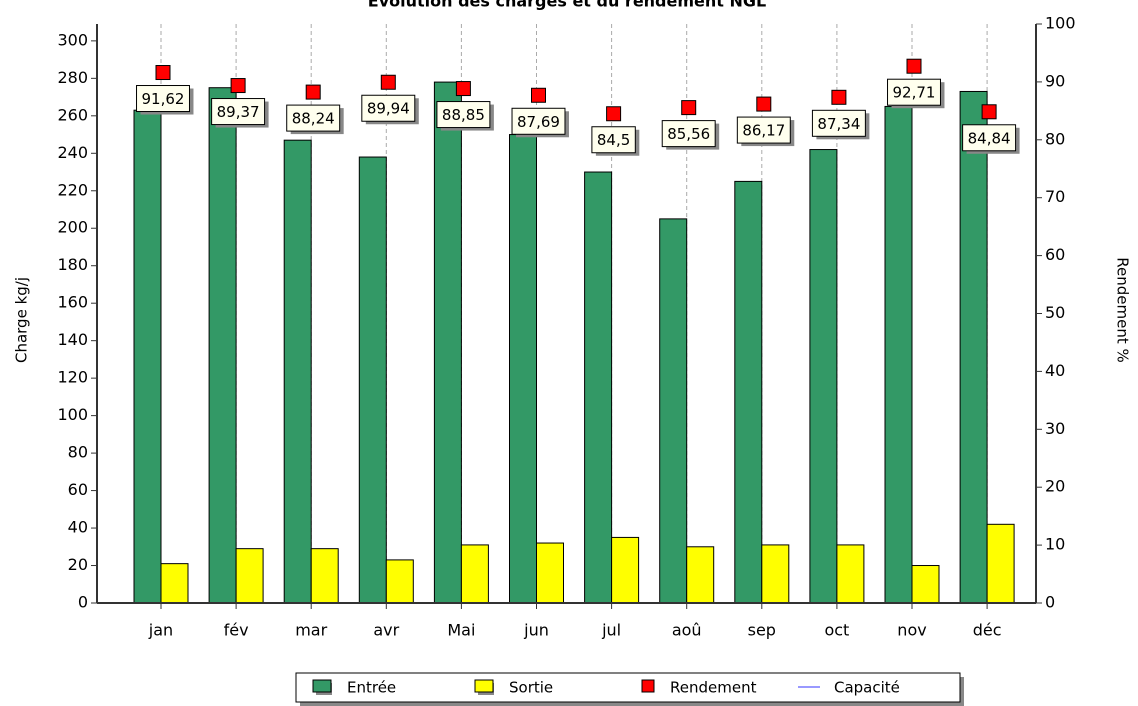 The image size is (1138, 706). Describe the element at coordinates (531, 688) in the screenshot. I see `legend-label: Sortie` at that location.